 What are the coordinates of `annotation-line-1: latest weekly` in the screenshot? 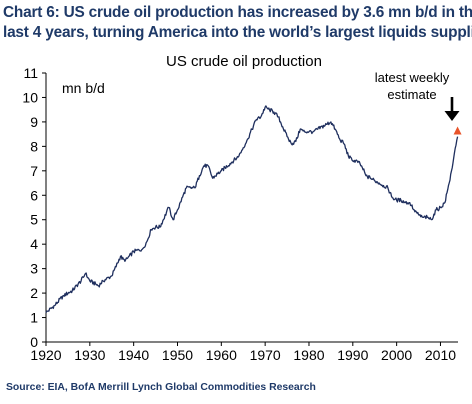 It's located at (412, 77).